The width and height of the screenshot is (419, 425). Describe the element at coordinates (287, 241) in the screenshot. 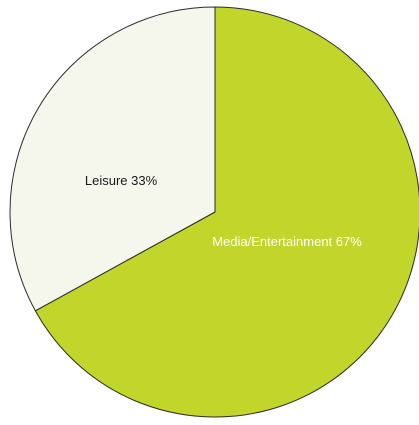

I see `pie-label-media-entertainment: Media/Entertainment 67%` at that location.